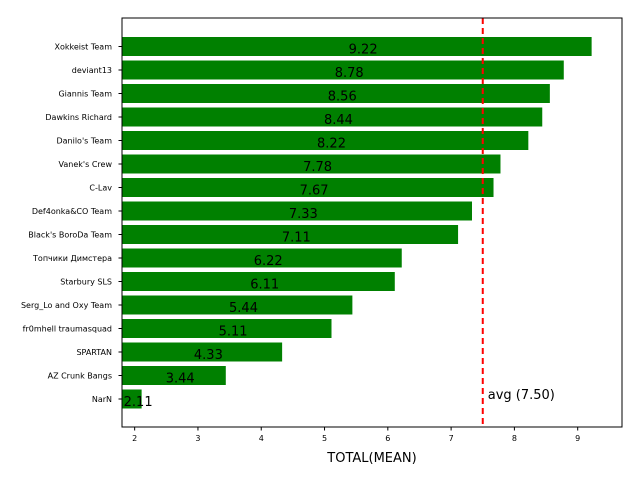 The height and width of the screenshot is (480, 640). What do you see at coordinates (86, 282) in the screenshot?
I see `category-label: Starbury SLS` at bounding box center [86, 282].